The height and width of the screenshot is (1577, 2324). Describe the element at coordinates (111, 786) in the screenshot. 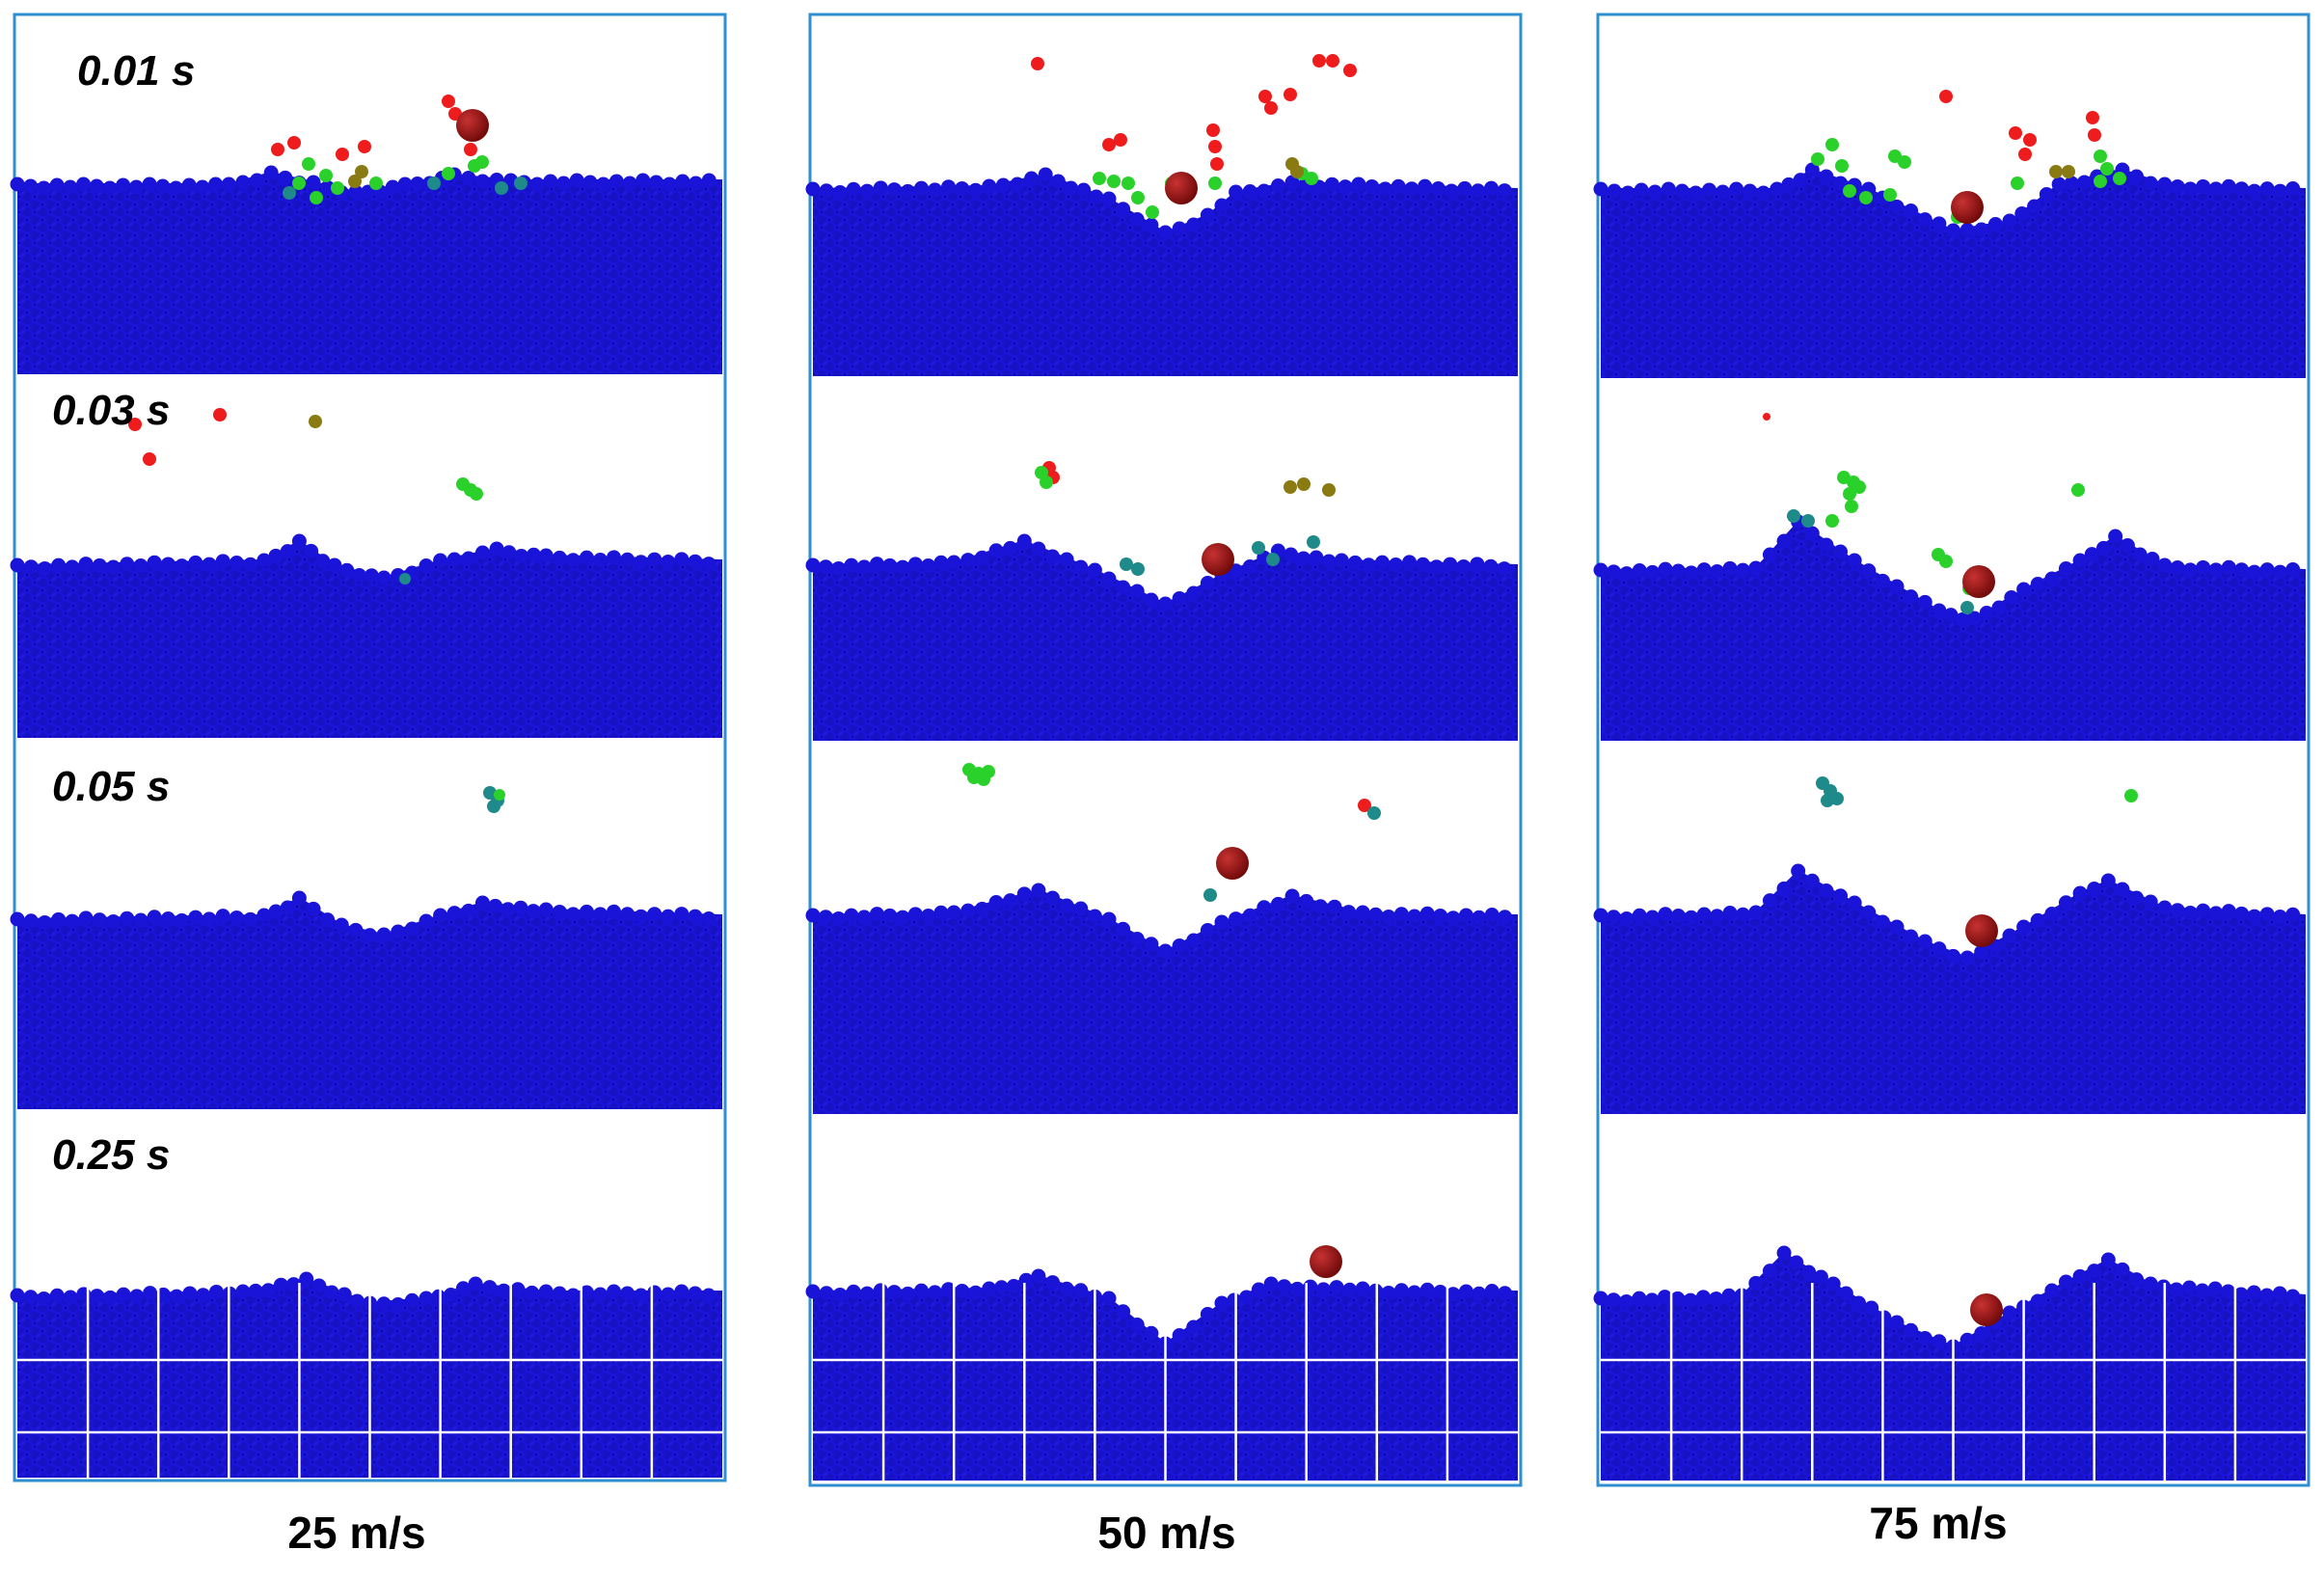

I see `time-label-0-05s: 0.05 s` at that location.